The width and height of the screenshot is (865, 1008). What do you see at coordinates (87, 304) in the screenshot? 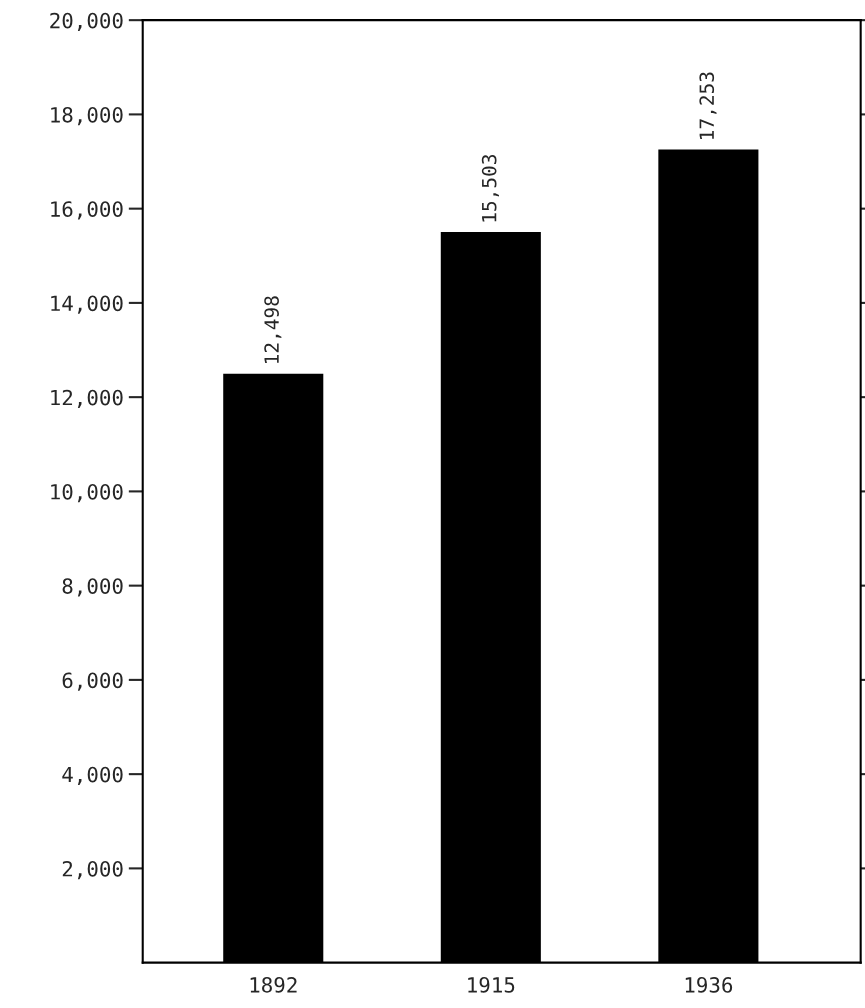
I see `y-tick-label: 14,000` at bounding box center [87, 304].